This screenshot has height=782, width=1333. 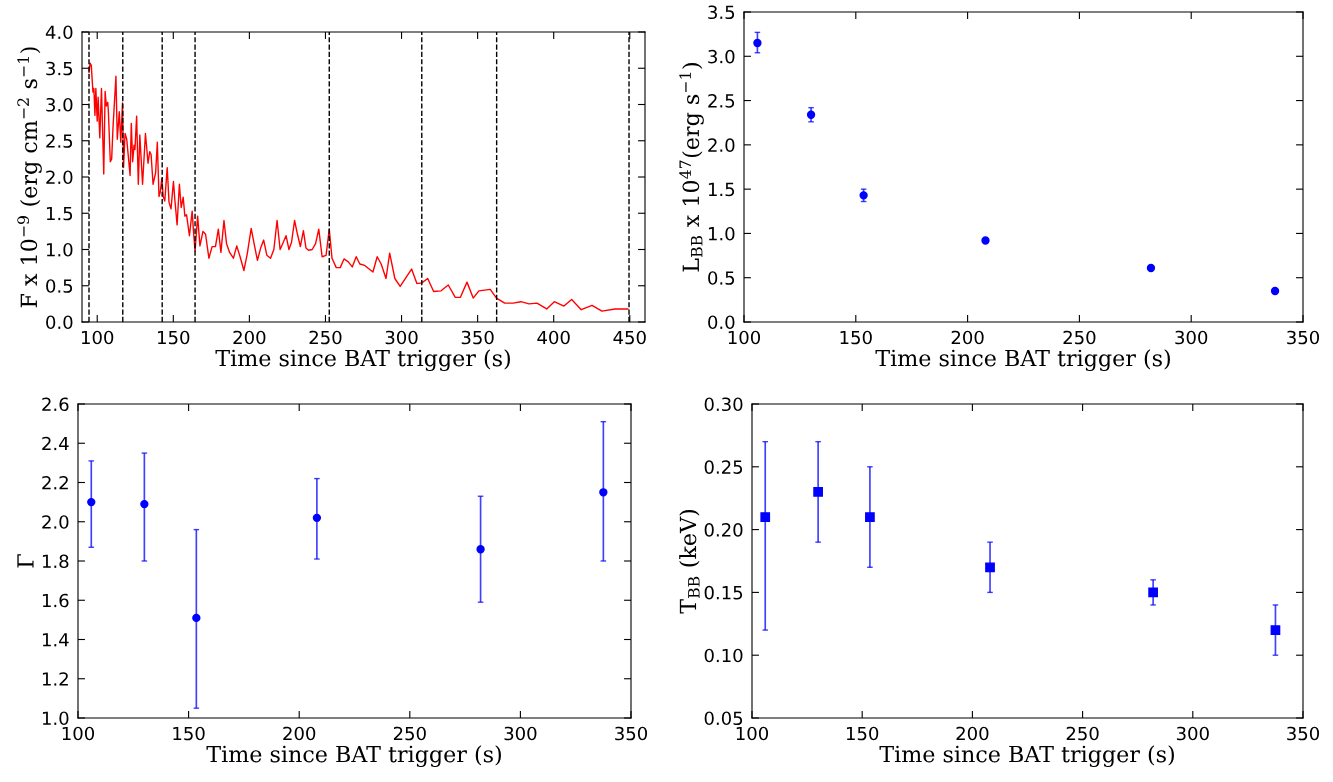 What do you see at coordinates (723, 404) in the screenshot?
I see `y-tick-label: 0.30` at bounding box center [723, 404].